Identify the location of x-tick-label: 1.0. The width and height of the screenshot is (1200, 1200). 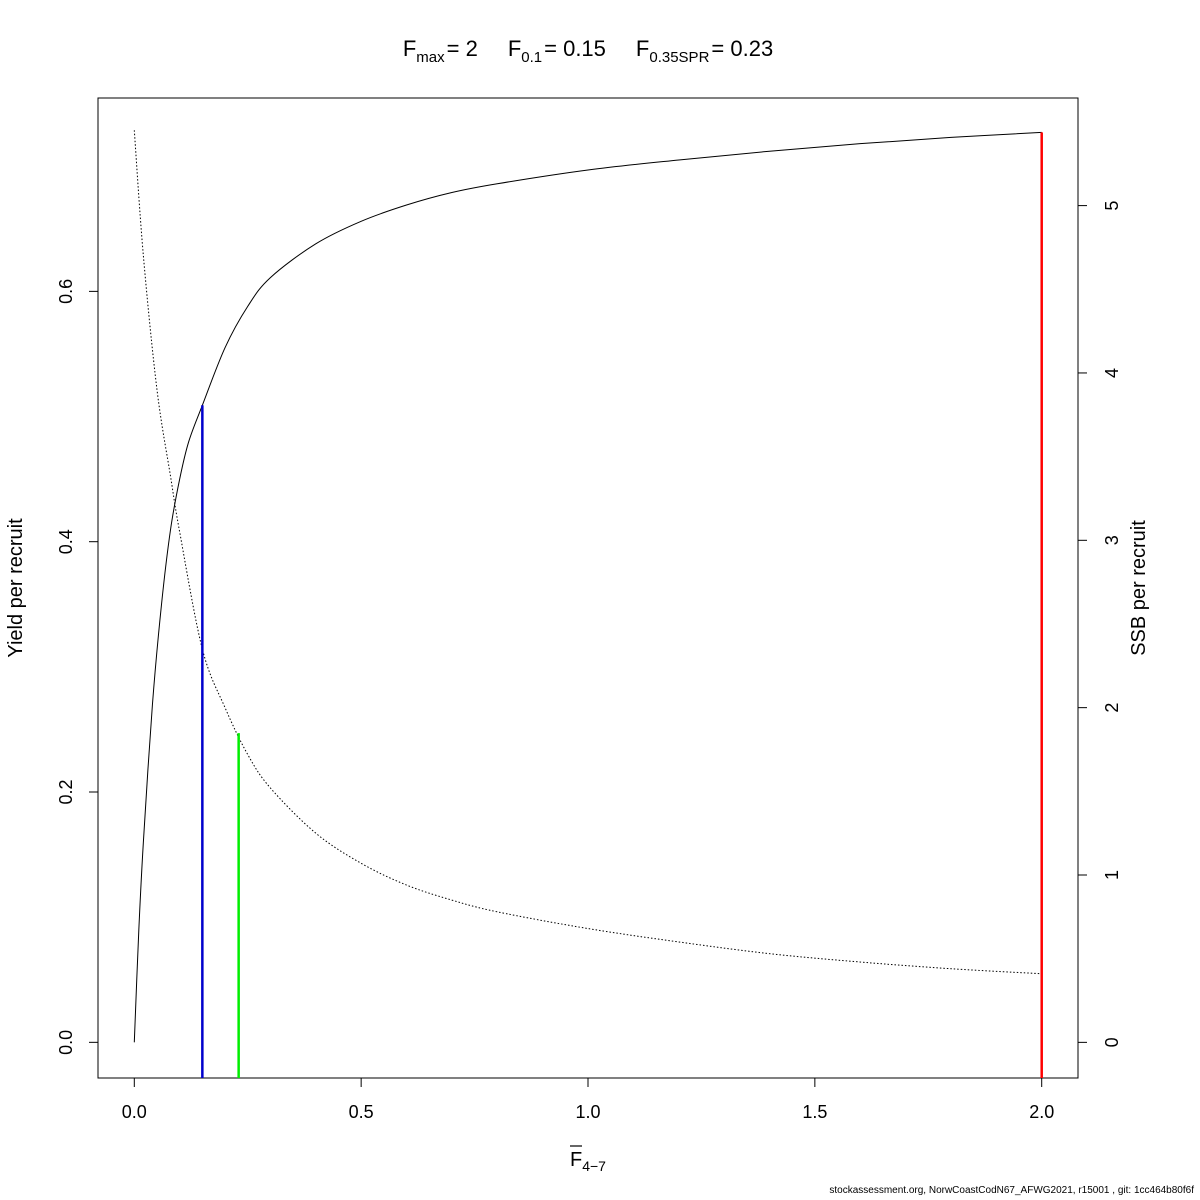
(587, 1112).